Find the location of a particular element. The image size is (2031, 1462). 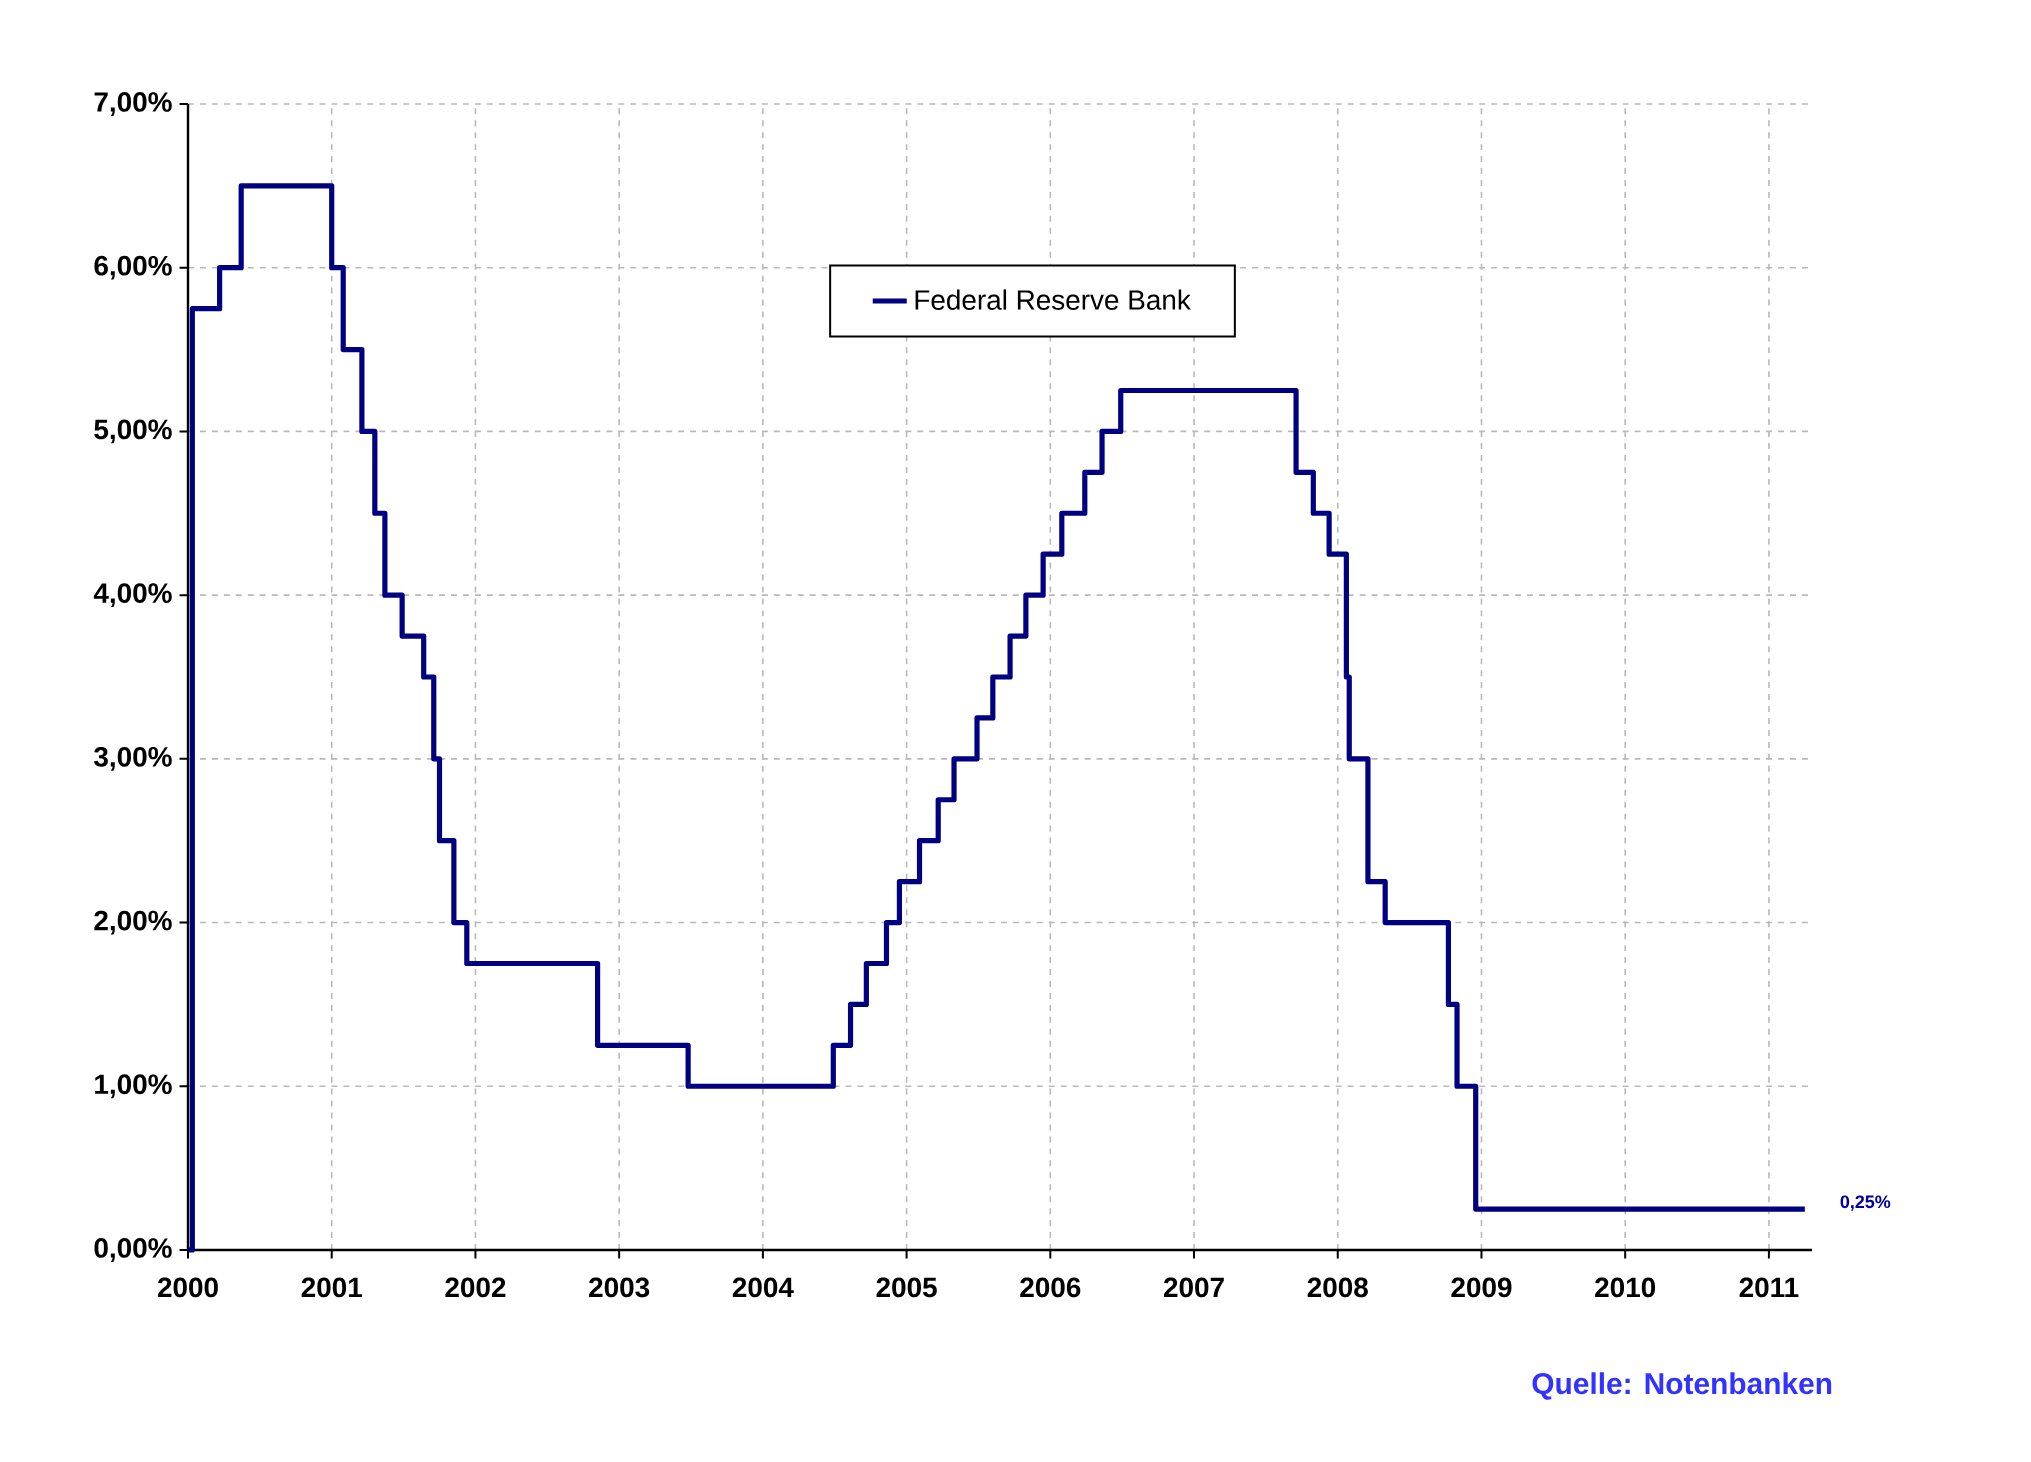

x-tick-label: 2005 is located at coordinates (906, 1287).